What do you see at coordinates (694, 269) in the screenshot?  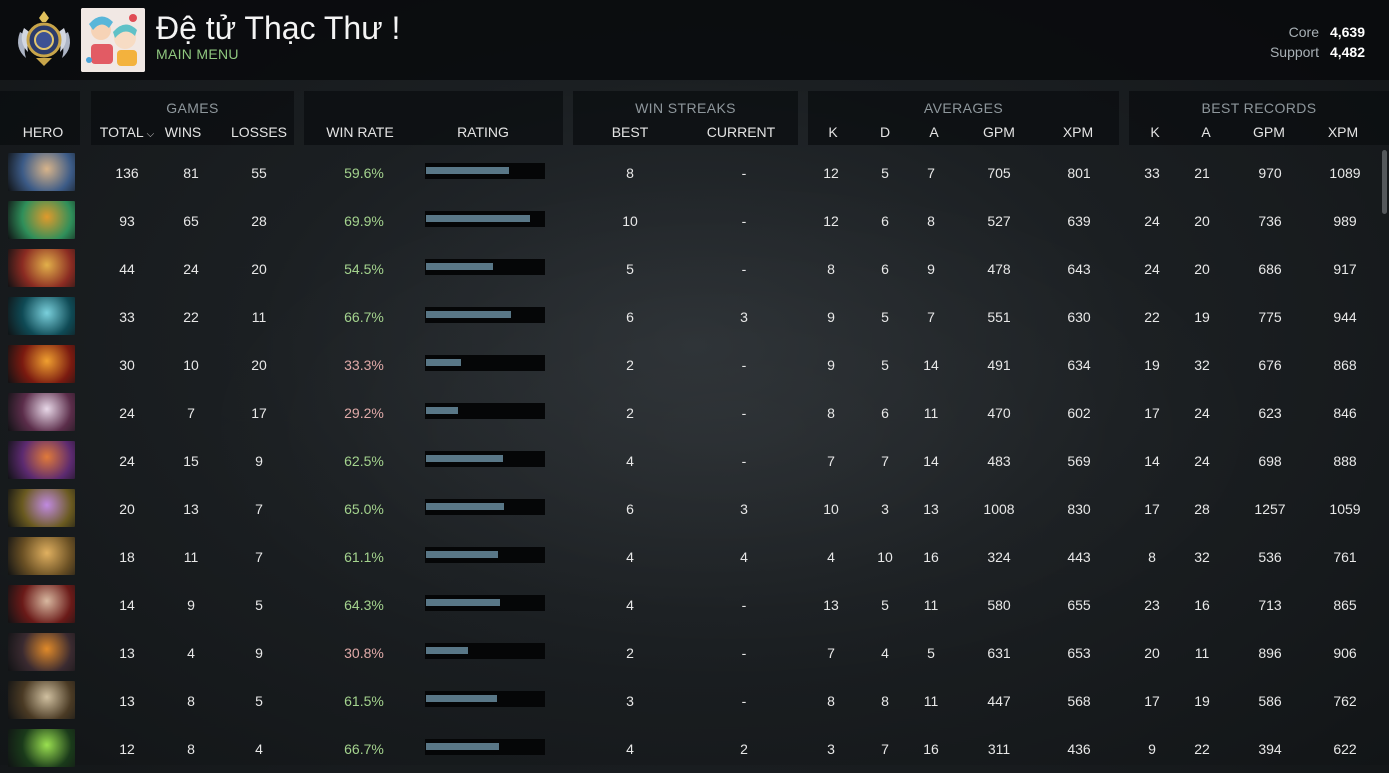 I see `table-row: 44 24 20 54.5% 5 - 8 6 9 478 643 24 20 686 917` at bounding box center [694, 269].